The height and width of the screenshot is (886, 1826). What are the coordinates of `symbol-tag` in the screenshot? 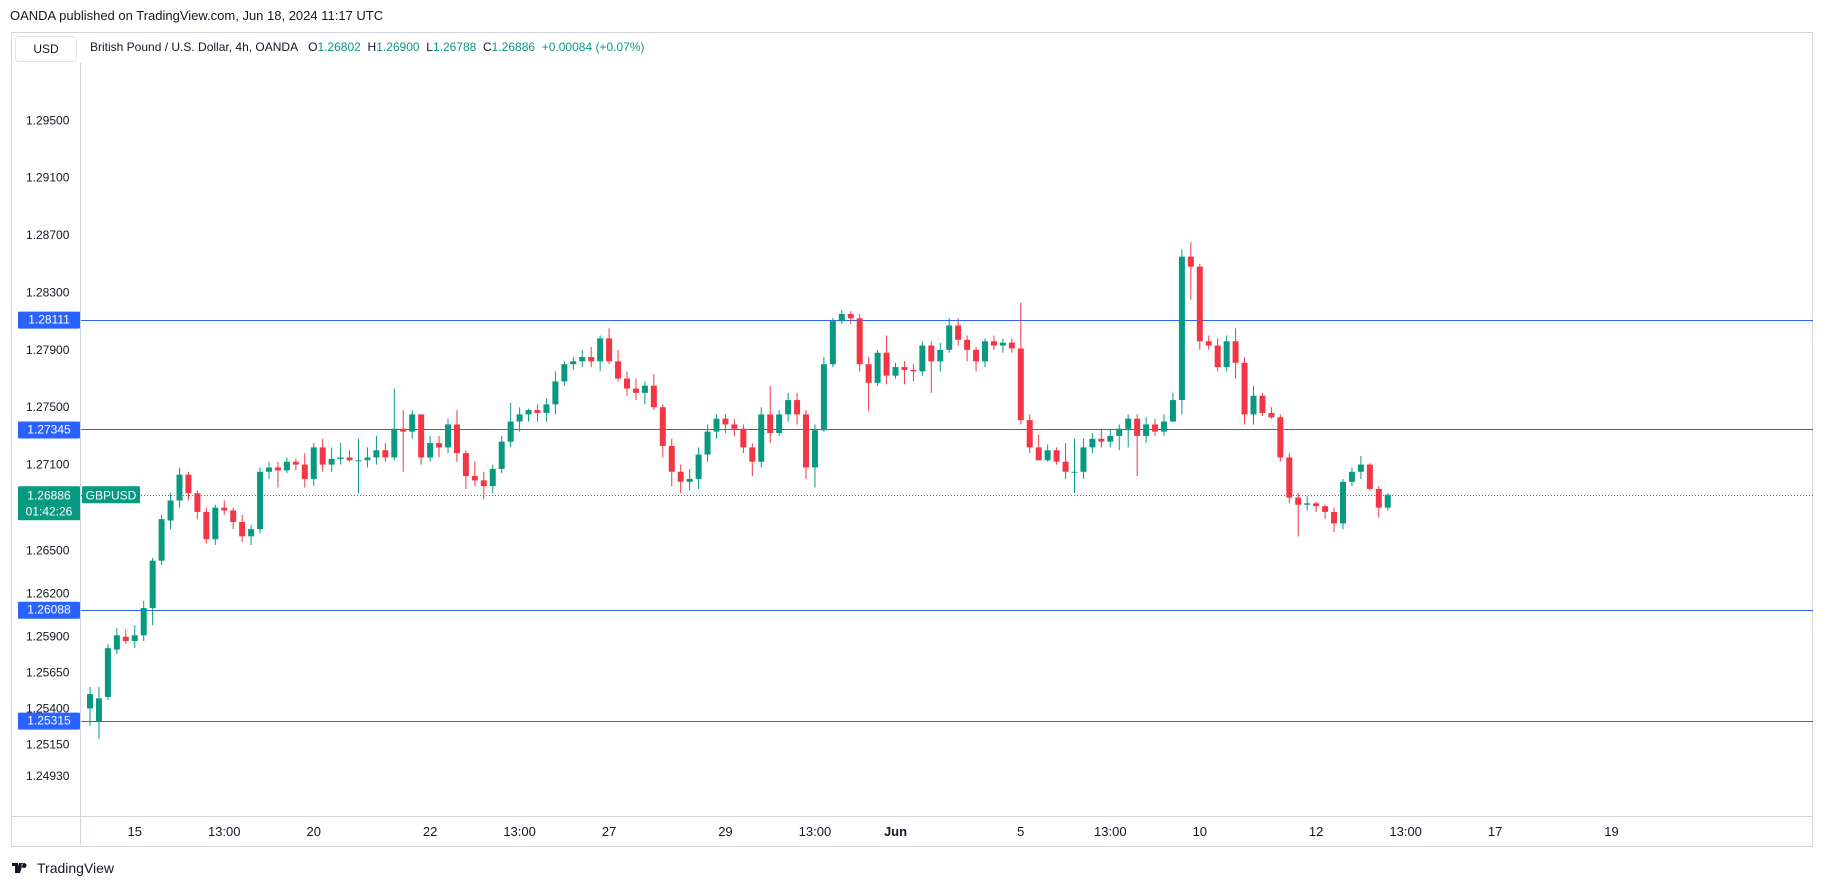 It's located at (111, 495).